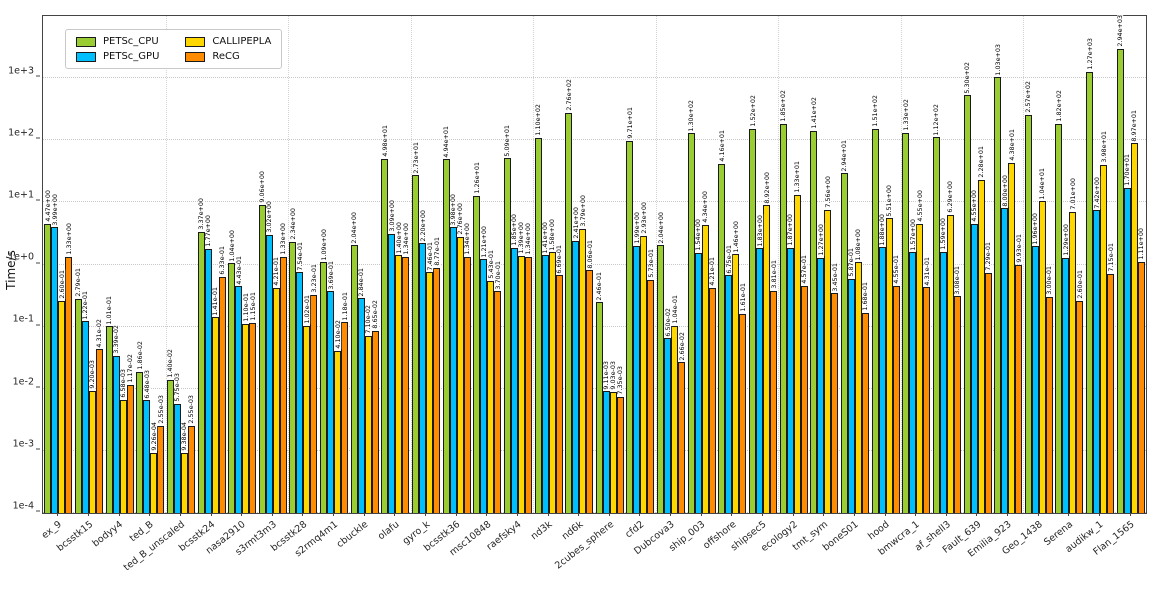 This screenshot has height=591, width=1152. Describe the element at coordinates (20, 263) in the screenshot. I see `y-axis: 1e+3 1e+2 1e+1 1e+0 1e-1 1e-2 1e-3 1e-4` at that location.